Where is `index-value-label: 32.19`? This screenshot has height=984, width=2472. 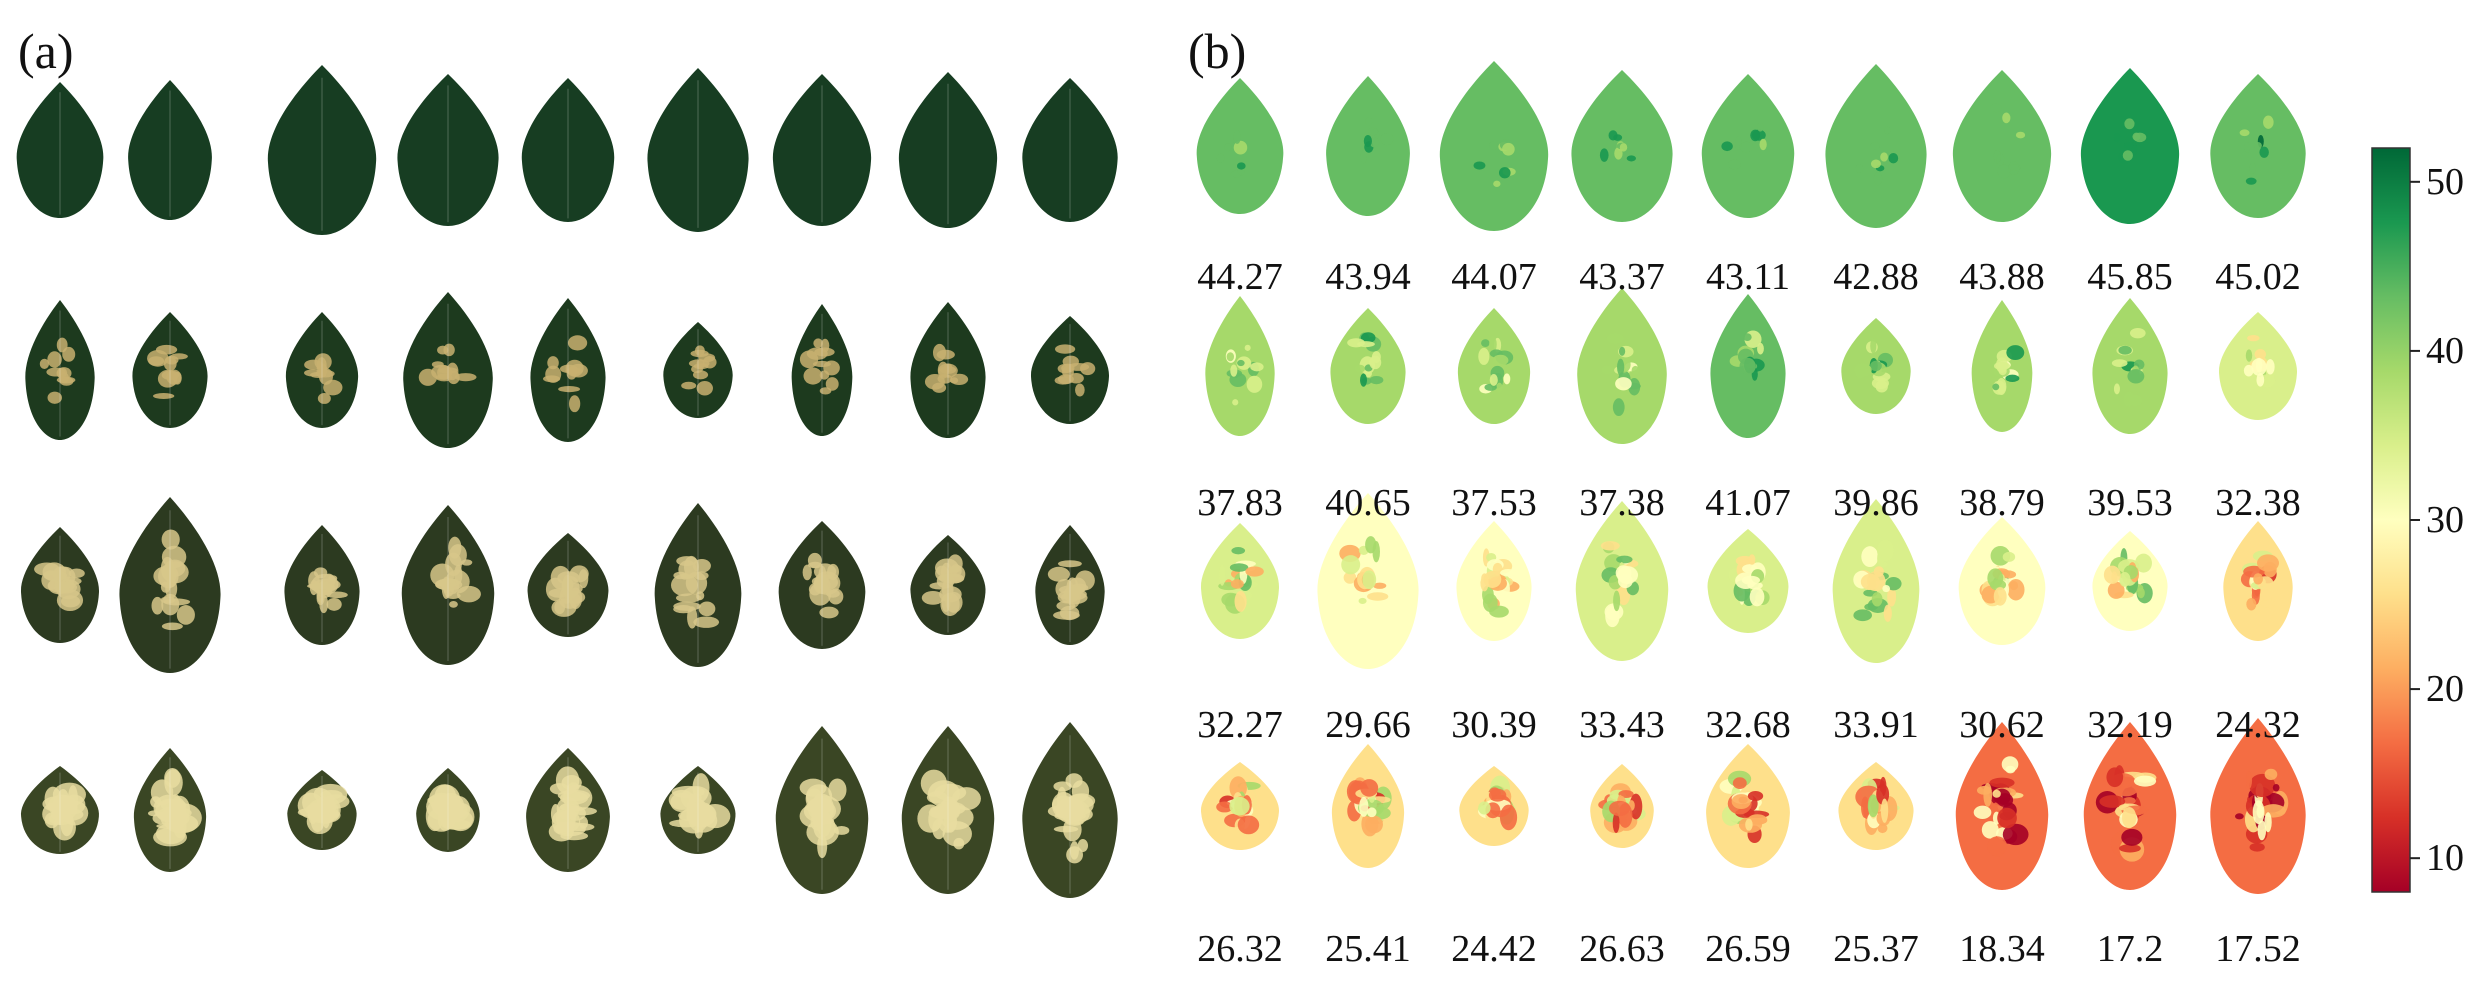 index-value-label: 32.19 is located at coordinates (2130, 725).